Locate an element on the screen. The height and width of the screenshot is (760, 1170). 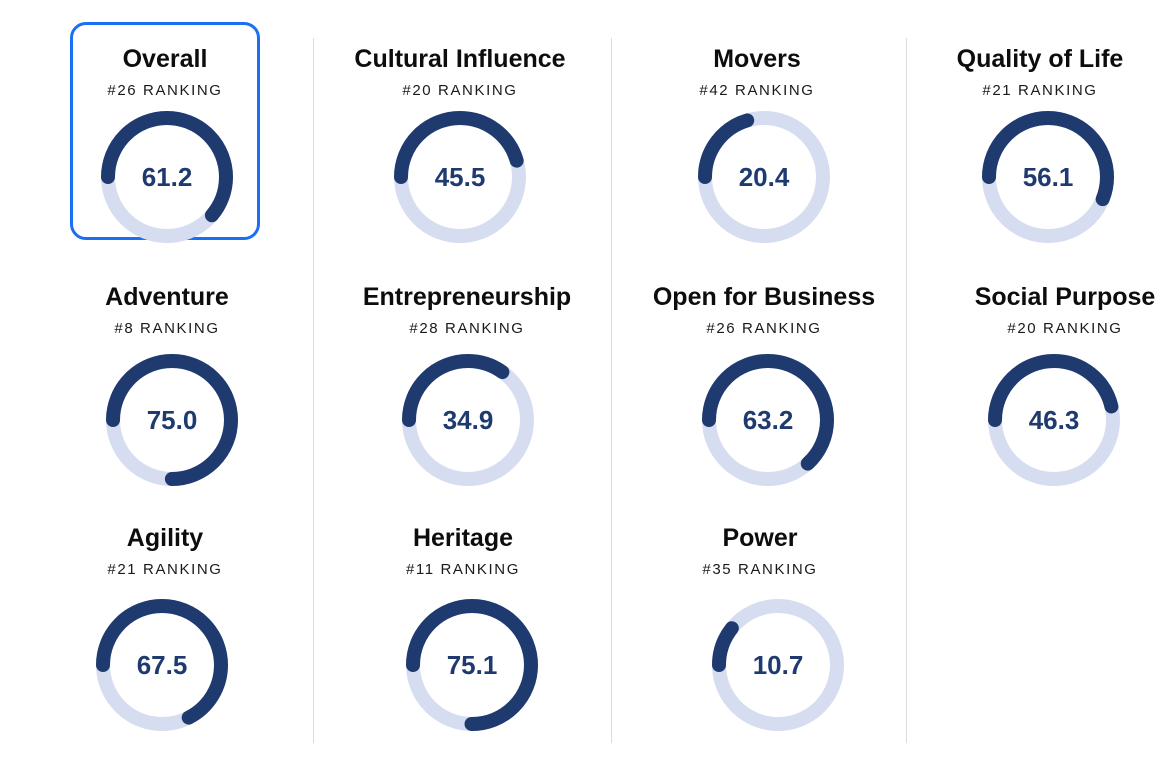
score-gauge: 45.5 is located at coordinates (460, 177).